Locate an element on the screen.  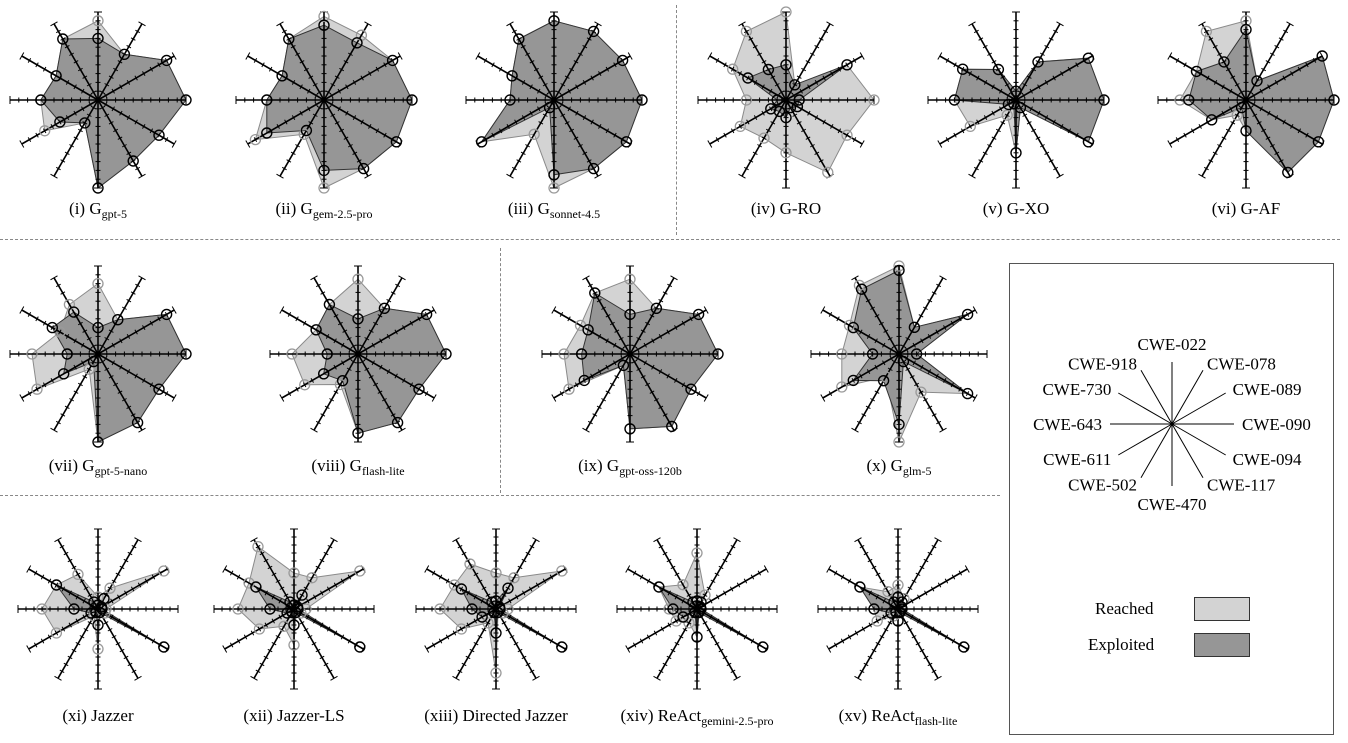
legend-axis-label: CWE-502 is located at coordinates (1102, 485).